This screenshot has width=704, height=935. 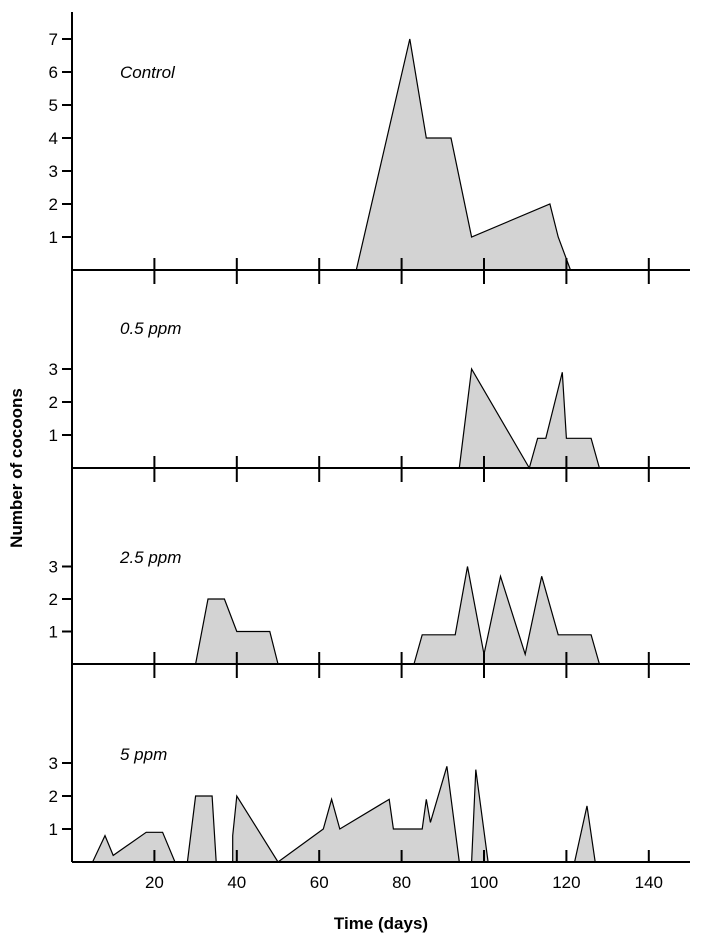 What do you see at coordinates (401, 882) in the screenshot?
I see `x-tick-label-80: 80` at bounding box center [401, 882].